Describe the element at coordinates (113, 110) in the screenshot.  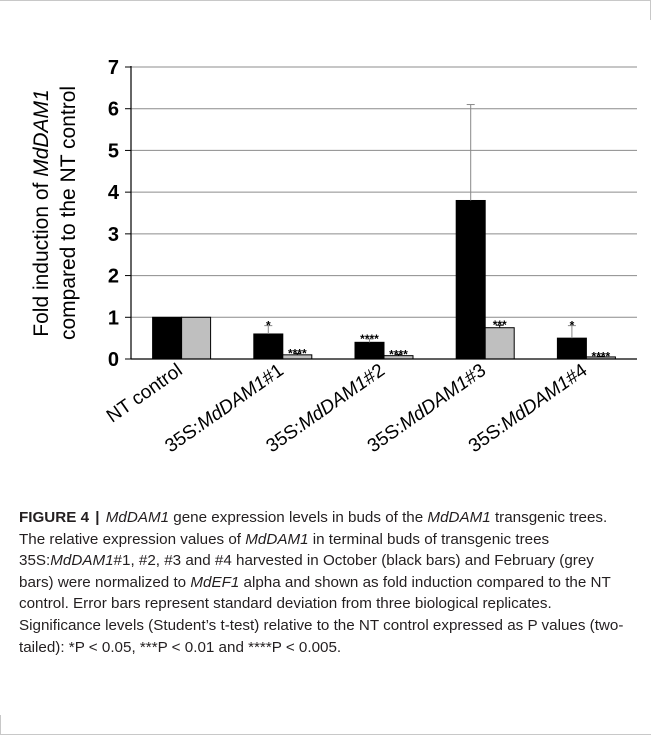
I see `y-tick-label: 6` at that location.